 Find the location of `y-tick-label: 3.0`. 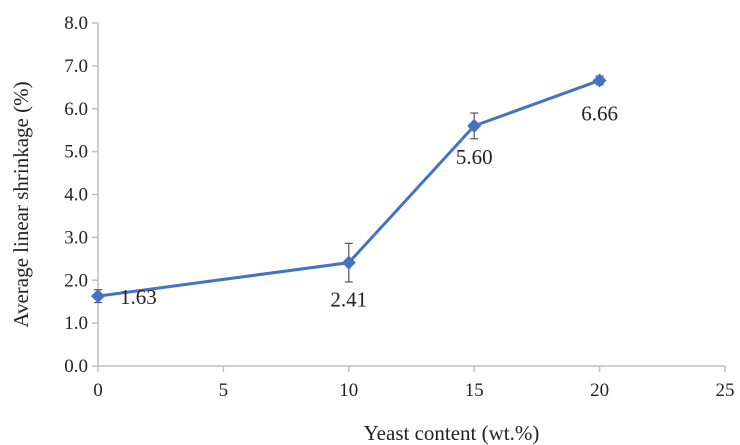

y-tick-label: 3.0 is located at coordinates (76, 237).